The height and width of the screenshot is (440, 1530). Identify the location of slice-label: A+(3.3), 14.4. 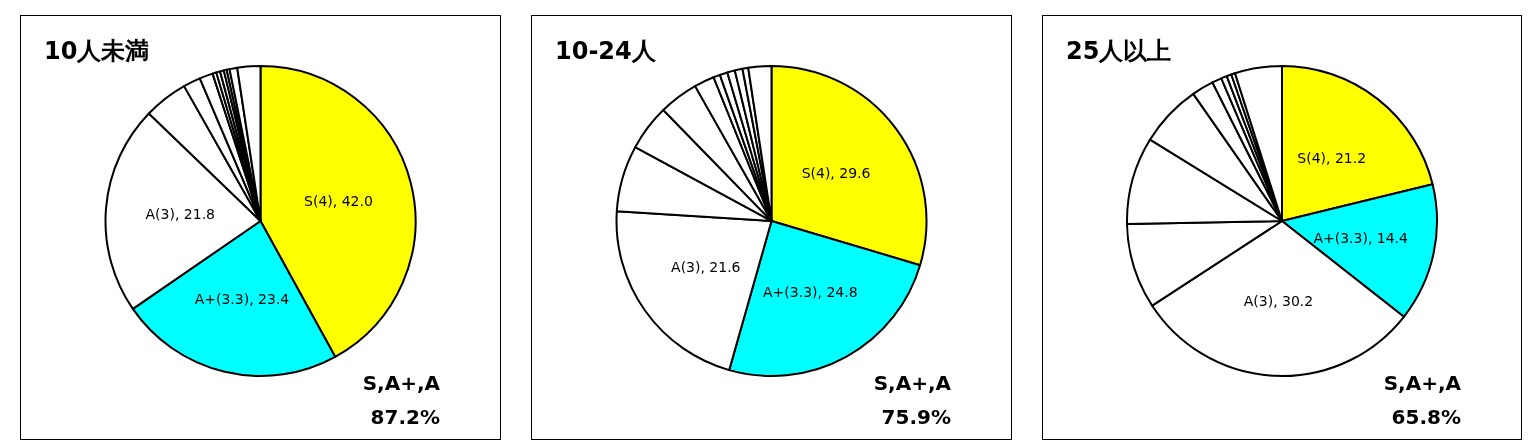
(1361, 238).